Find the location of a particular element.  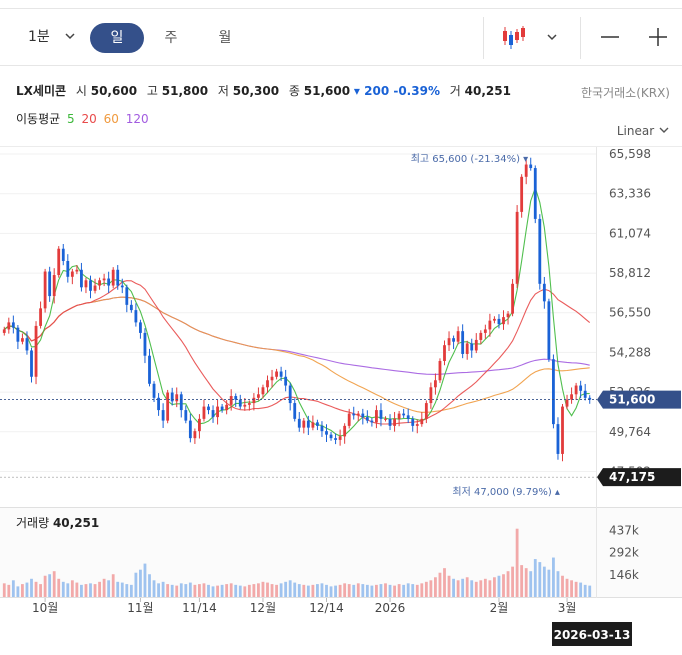

zoom-in-button is located at coordinates (658, 37).